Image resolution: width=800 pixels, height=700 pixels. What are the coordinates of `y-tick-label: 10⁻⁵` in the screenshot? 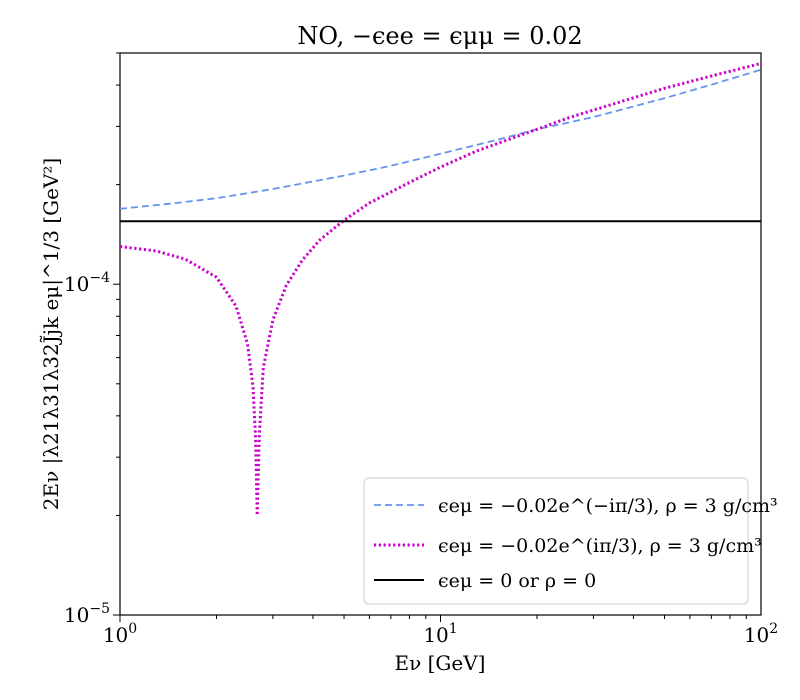 It's located at (87, 614).